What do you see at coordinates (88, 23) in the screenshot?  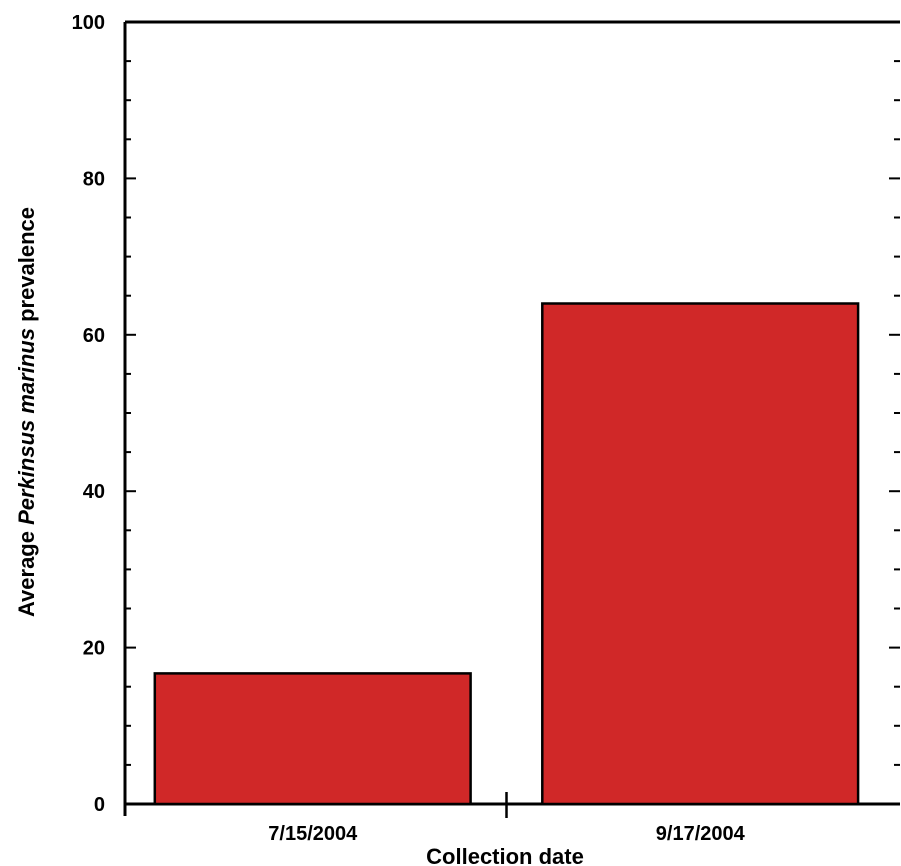 I see `y-tick-label-100: 100` at bounding box center [88, 23].